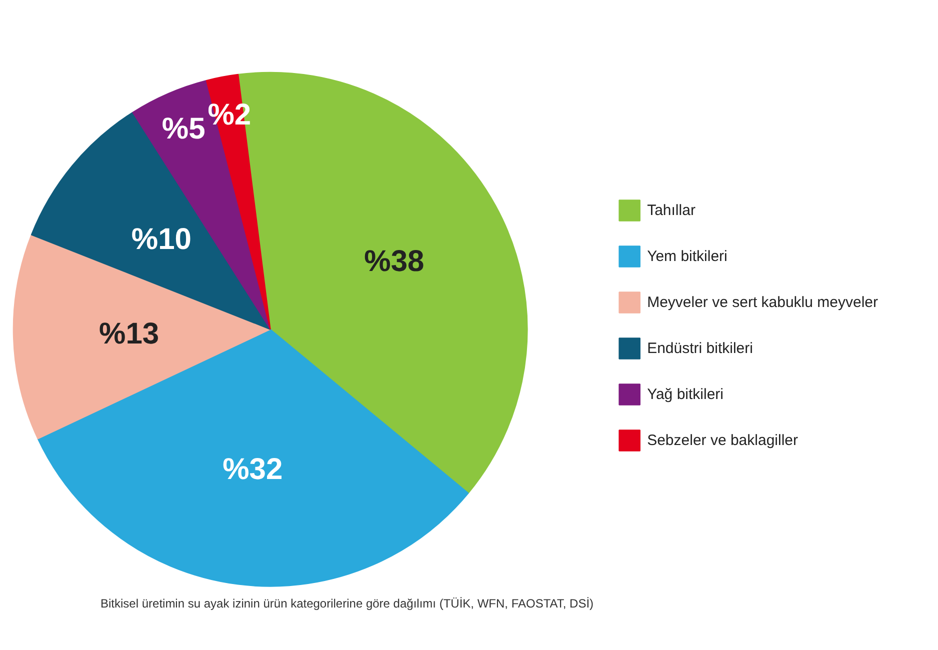  Describe the element at coordinates (347, 603) in the screenshot. I see `text: Bitkisel üretimin su ayak izinin ürün kategorilerine göre dağılımı (TÜİK, WFN, FAOSTAT, DSİ)` at that location.